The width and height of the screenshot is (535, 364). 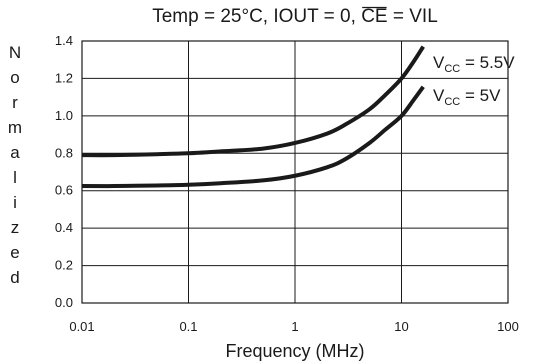 What do you see at coordinates (64, 190) in the screenshot?
I see `y-tick-label: 0.6` at bounding box center [64, 190].